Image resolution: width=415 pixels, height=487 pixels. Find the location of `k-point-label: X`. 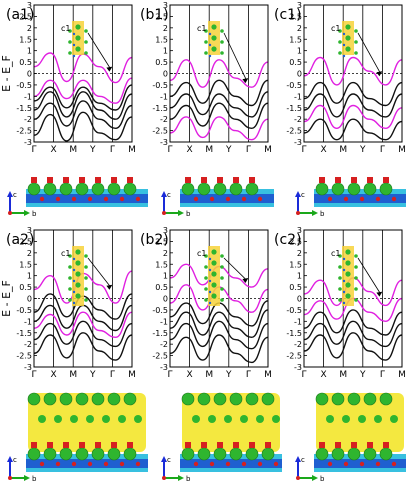

k-point-label: X is located at coordinates (324, 150).